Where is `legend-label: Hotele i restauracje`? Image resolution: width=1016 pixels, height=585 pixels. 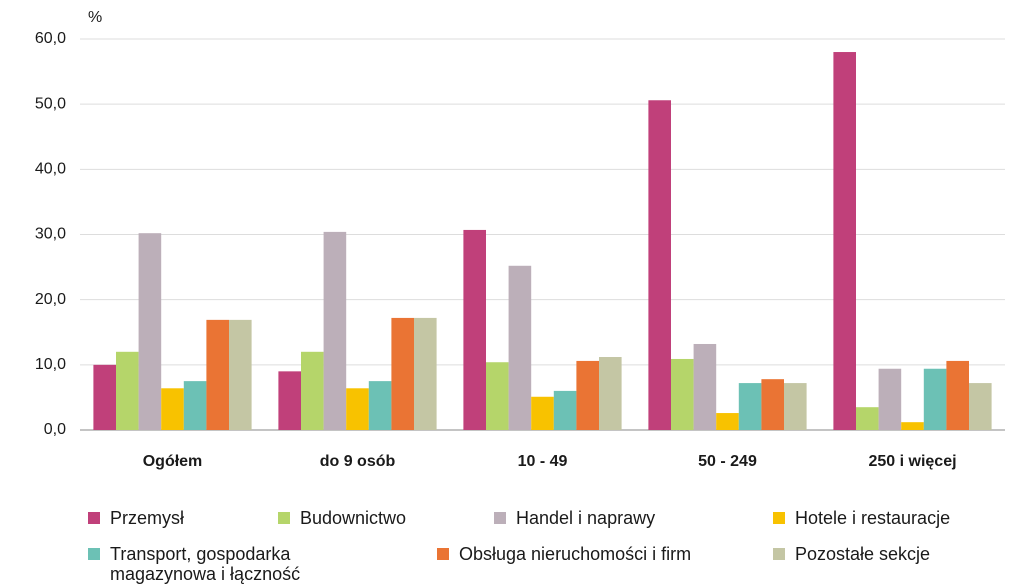 legend-label: Hotele i restauracje is located at coordinates (873, 518).